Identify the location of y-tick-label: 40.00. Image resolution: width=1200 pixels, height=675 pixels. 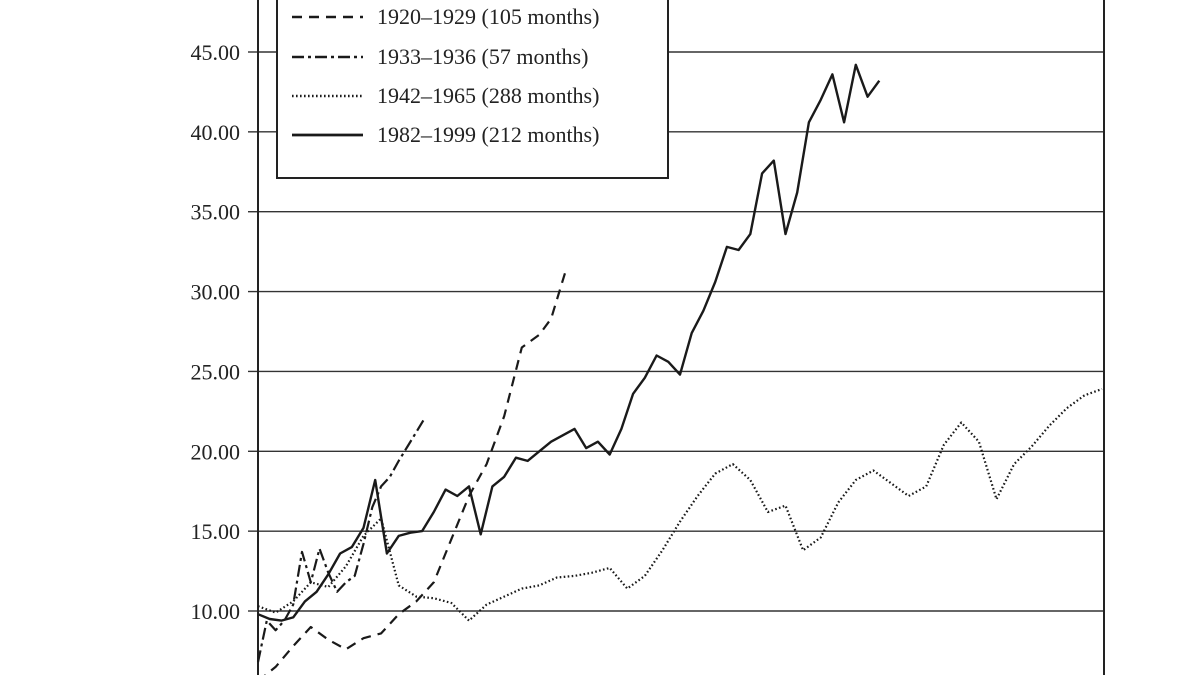
(216, 132).